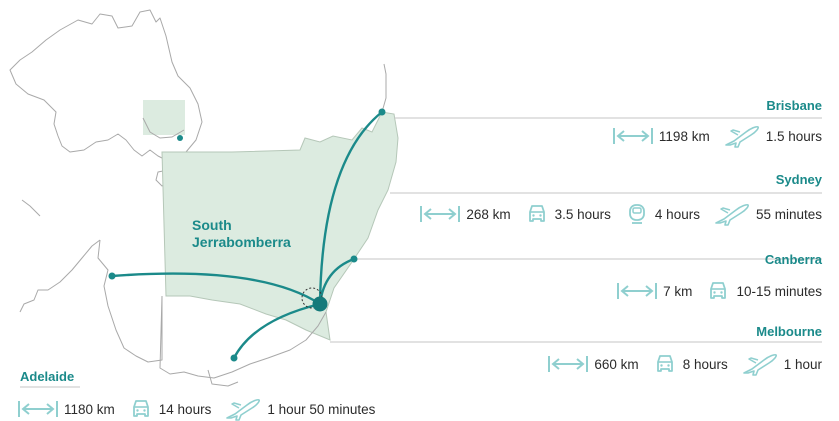  Describe the element at coordinates (382, 112) in the screenshot. I see `brisbane-marker` at that location.